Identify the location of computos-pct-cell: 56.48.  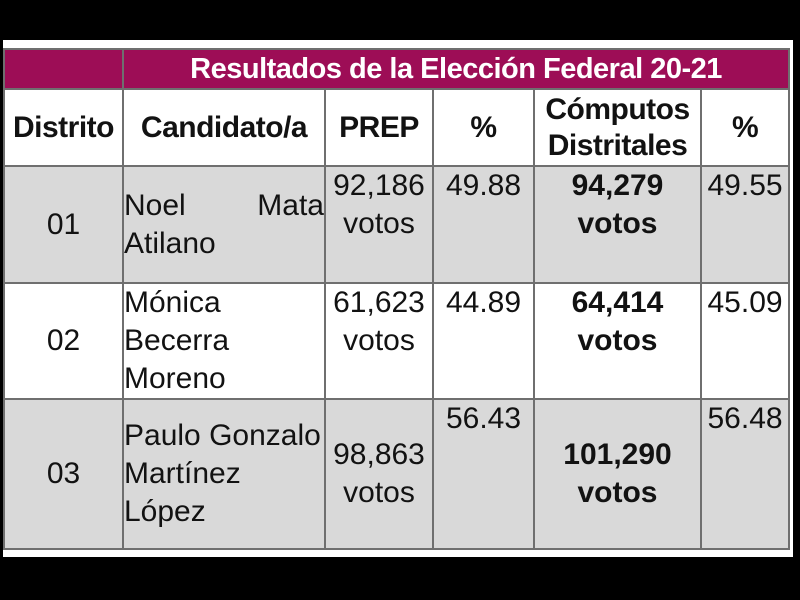
(745, 474).